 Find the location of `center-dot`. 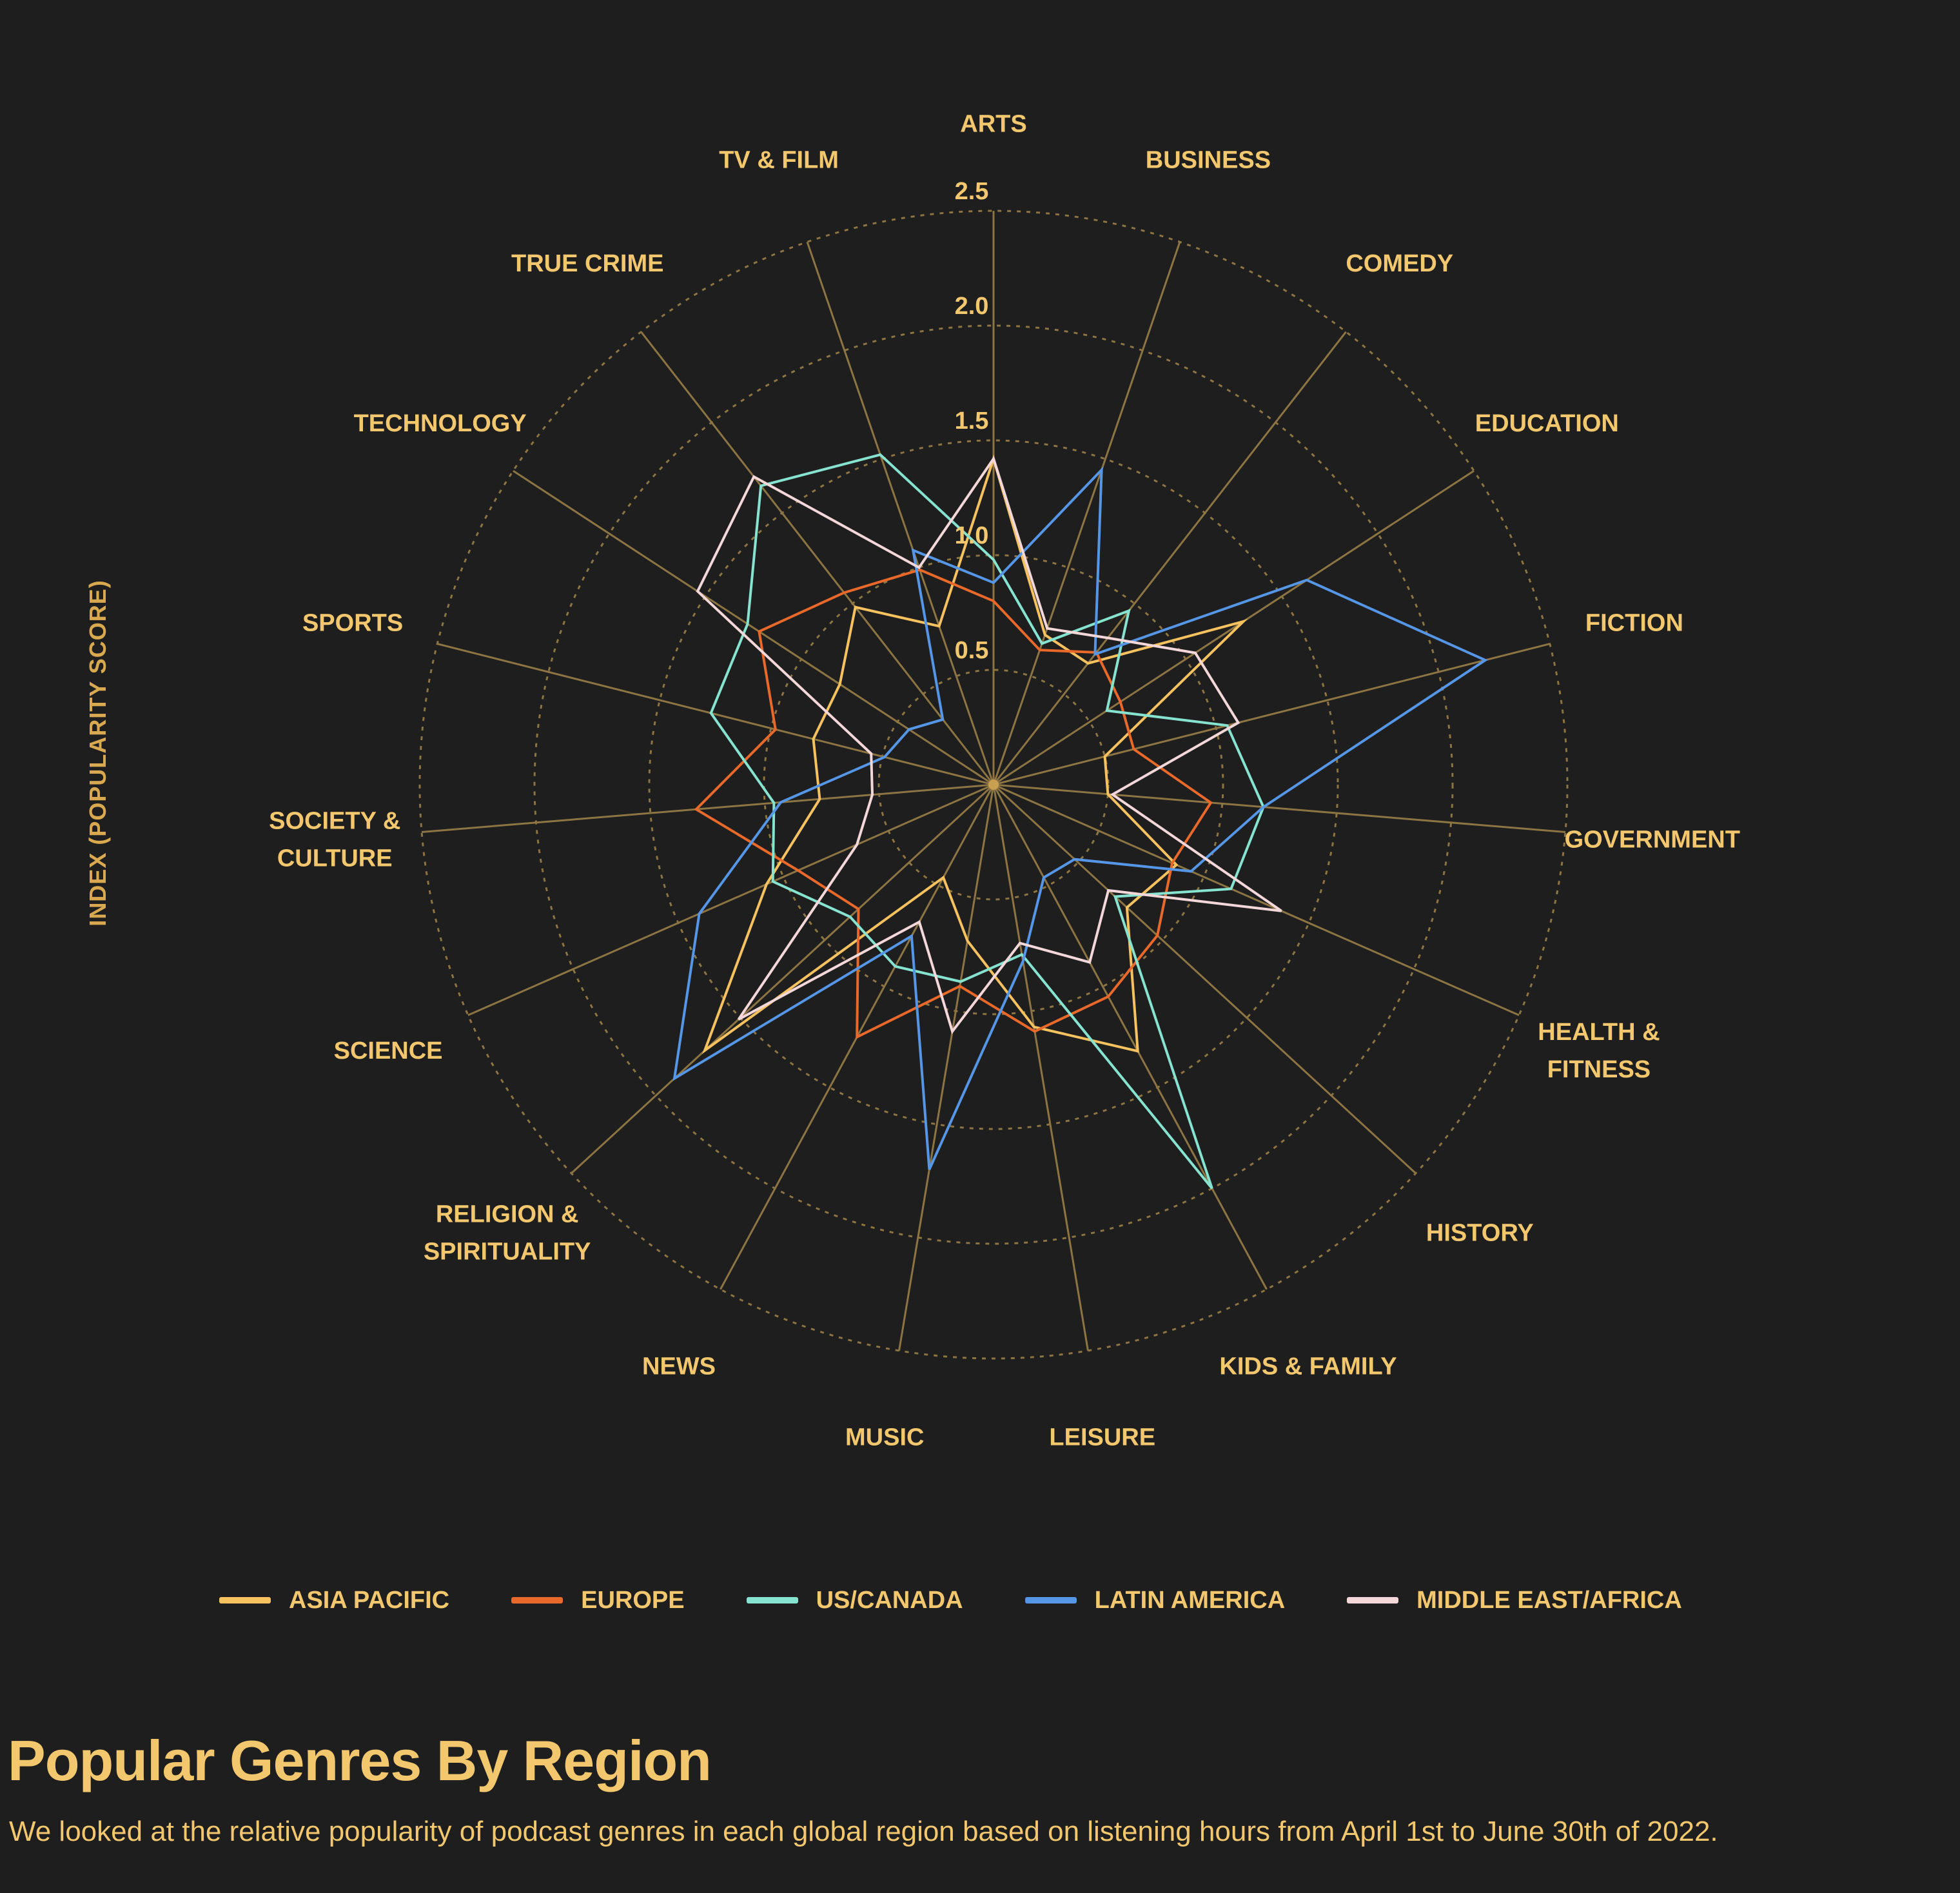

center-dot is located at coordinates (993, 785).